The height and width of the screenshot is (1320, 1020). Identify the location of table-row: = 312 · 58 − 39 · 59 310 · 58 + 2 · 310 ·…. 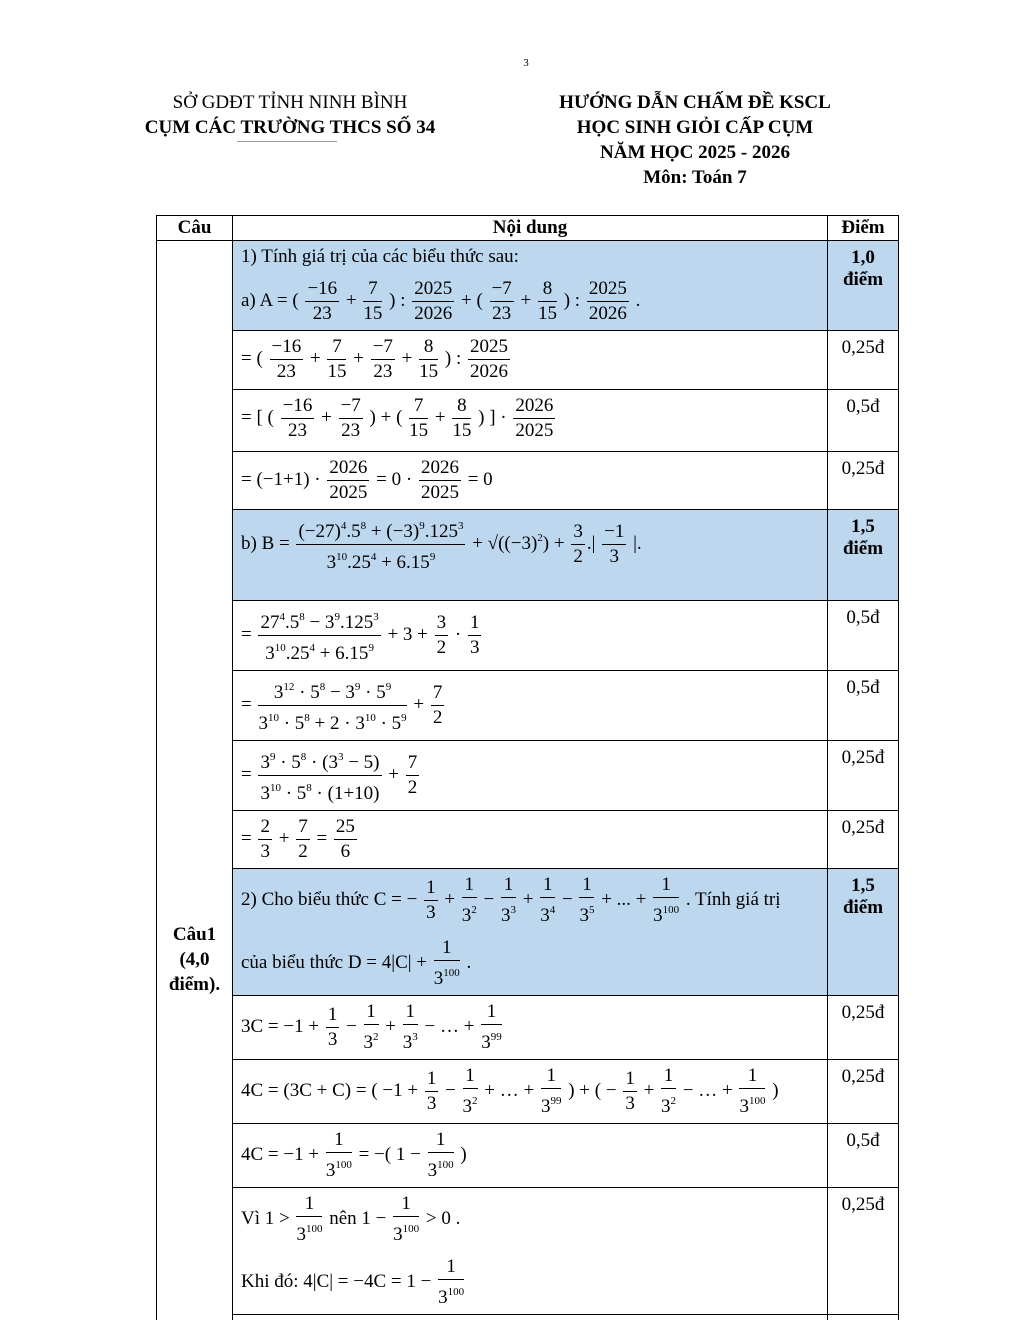
(528, 705).